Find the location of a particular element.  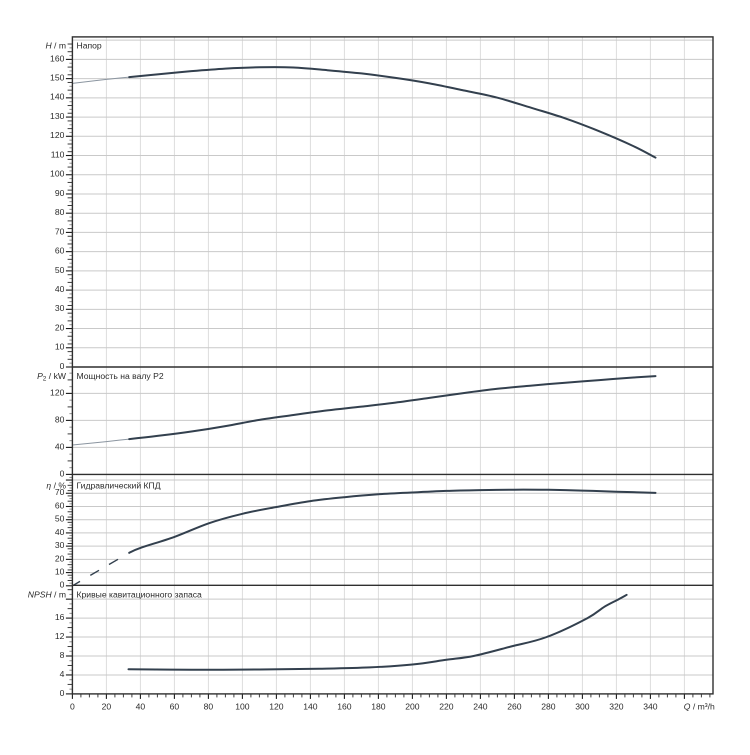

svg-text: Гидравлический КПД is located at coordinates (119, 486).